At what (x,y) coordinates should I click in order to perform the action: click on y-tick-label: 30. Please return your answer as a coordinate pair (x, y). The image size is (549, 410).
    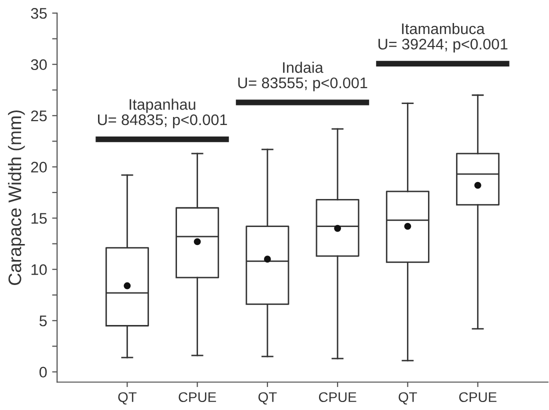
    Looking at the image, I should click on (38, 64).